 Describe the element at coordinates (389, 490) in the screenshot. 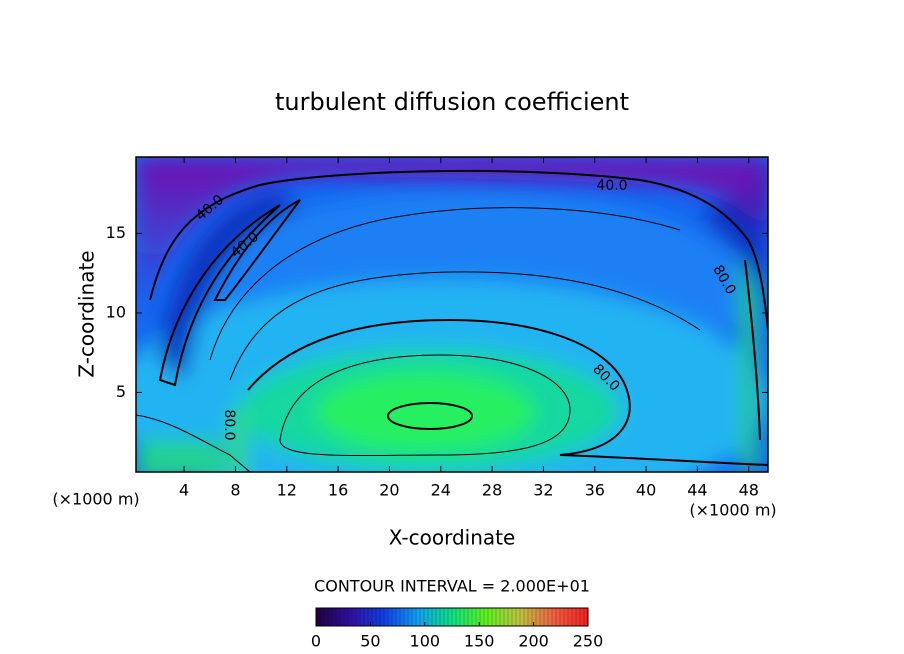

I see `x-tick-label: 20` at that location.